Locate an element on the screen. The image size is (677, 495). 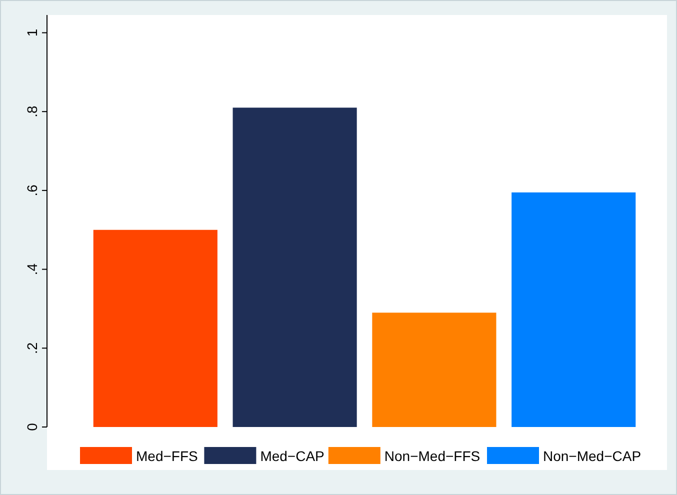
y-tick-label: 0 is located at coordinates (32, 426).